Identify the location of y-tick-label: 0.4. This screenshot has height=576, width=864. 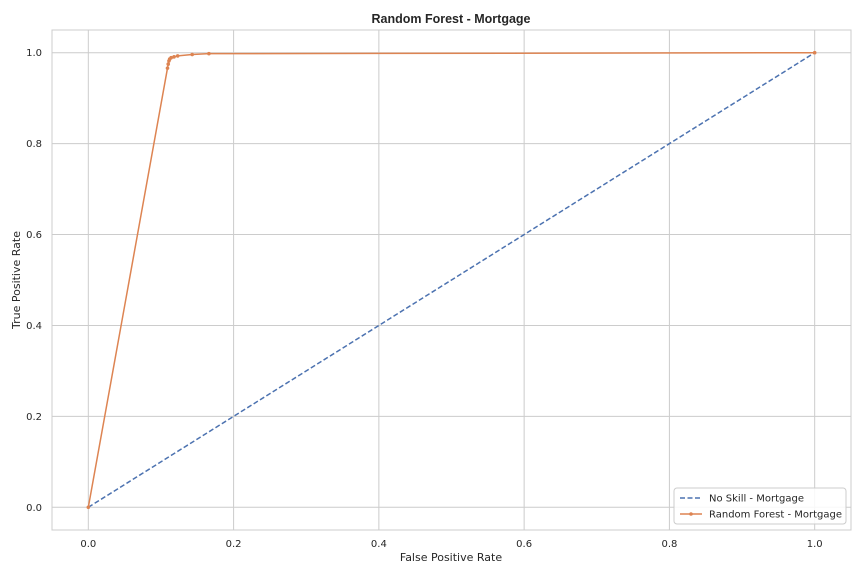
(34, 326).